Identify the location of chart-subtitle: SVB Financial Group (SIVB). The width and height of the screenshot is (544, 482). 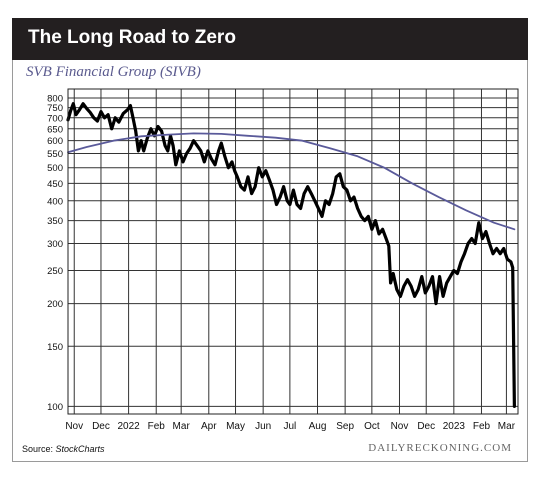
(113, 72).